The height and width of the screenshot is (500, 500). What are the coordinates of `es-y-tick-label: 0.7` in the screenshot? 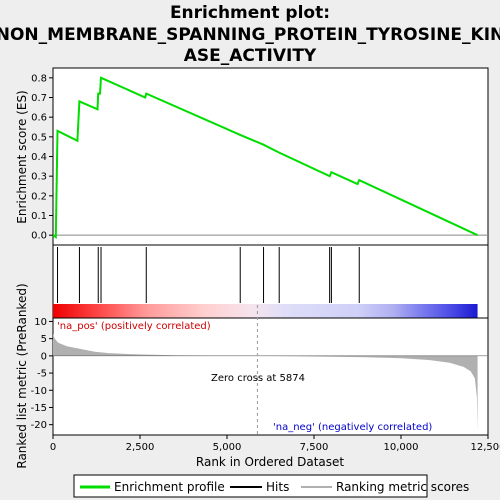 It's located at (39, 98).